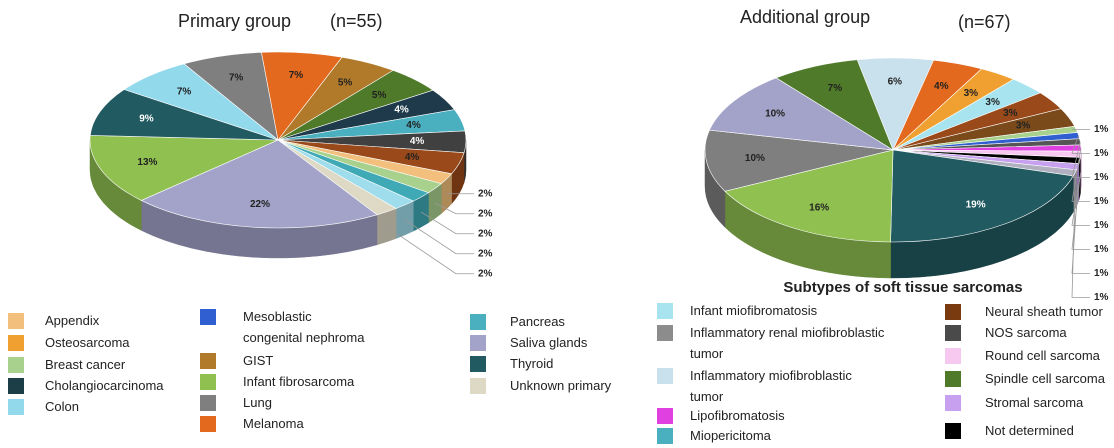 This screenshot has width=1114, height=448. What do you see at coordinates (147, 162) in the screenshot?
I see `data-label: 13%` at bounding box center [147, 162].